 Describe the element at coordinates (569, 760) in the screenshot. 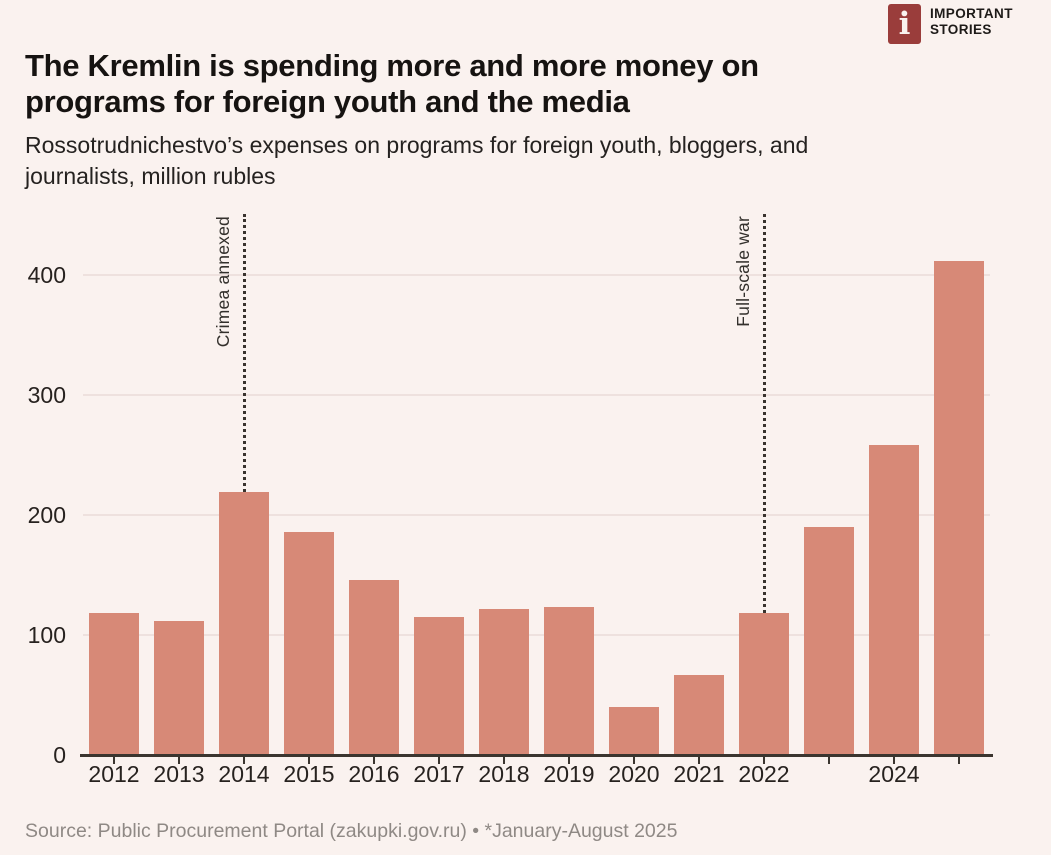

I see `x-tick-2019` at that location.